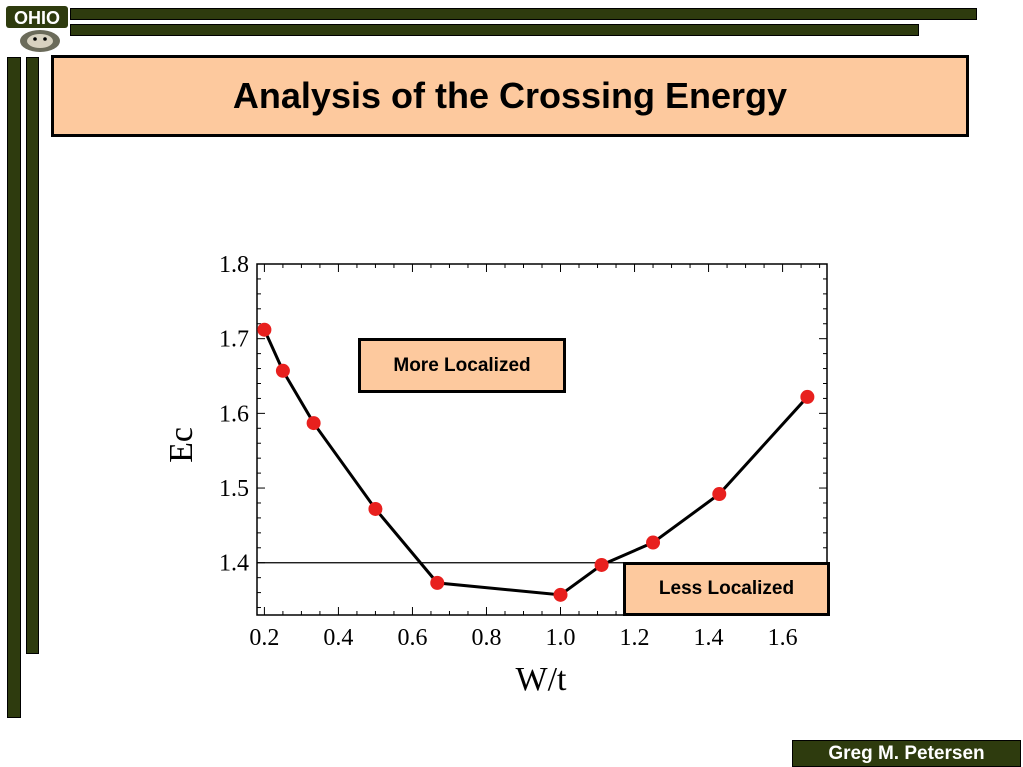 The width and height of the screenshot is (1023, 767). I want to click on y-tick-label: 1.7, so click(234, 340).